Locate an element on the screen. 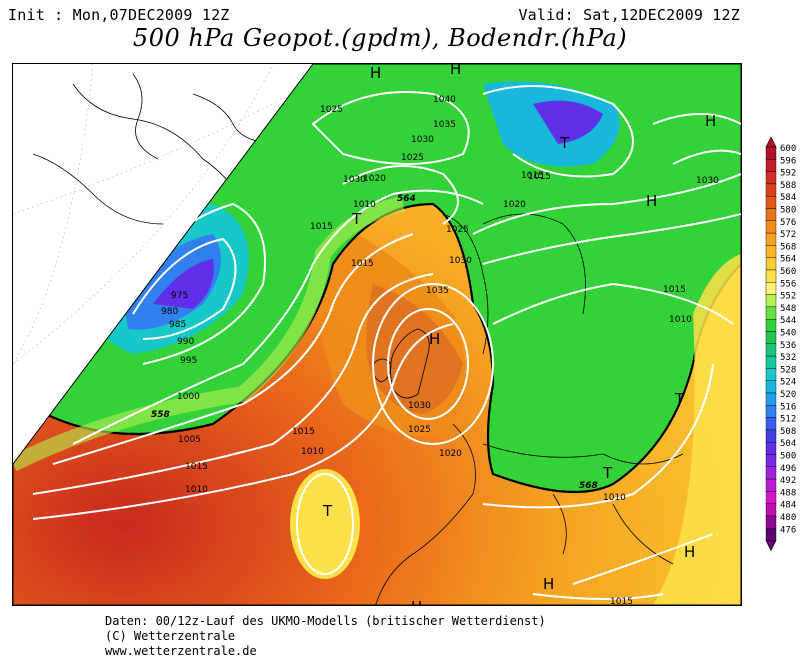  map-title: 500 hPa Geopot.(gpdm), Bodendr.(hPa) is located at coordinates (380, 38).